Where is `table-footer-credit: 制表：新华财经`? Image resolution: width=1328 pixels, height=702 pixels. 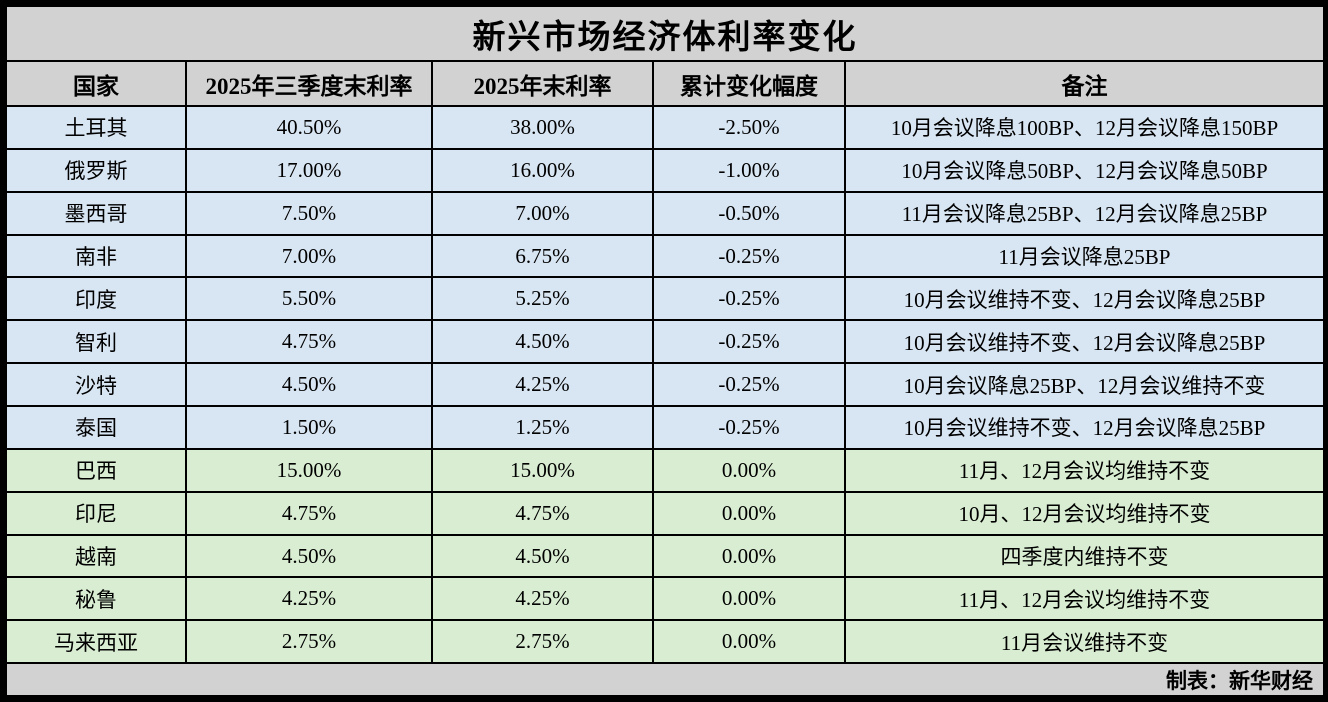 table-footer-credit: 制表：新华财经 is located at coordinates (665, 679).